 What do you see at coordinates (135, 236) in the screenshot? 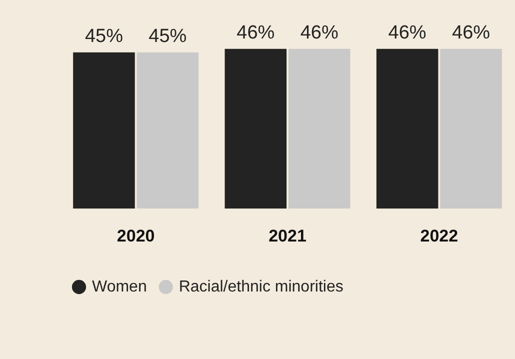
I see `x-tick-label: 2020` at bounding box center [135, 236].